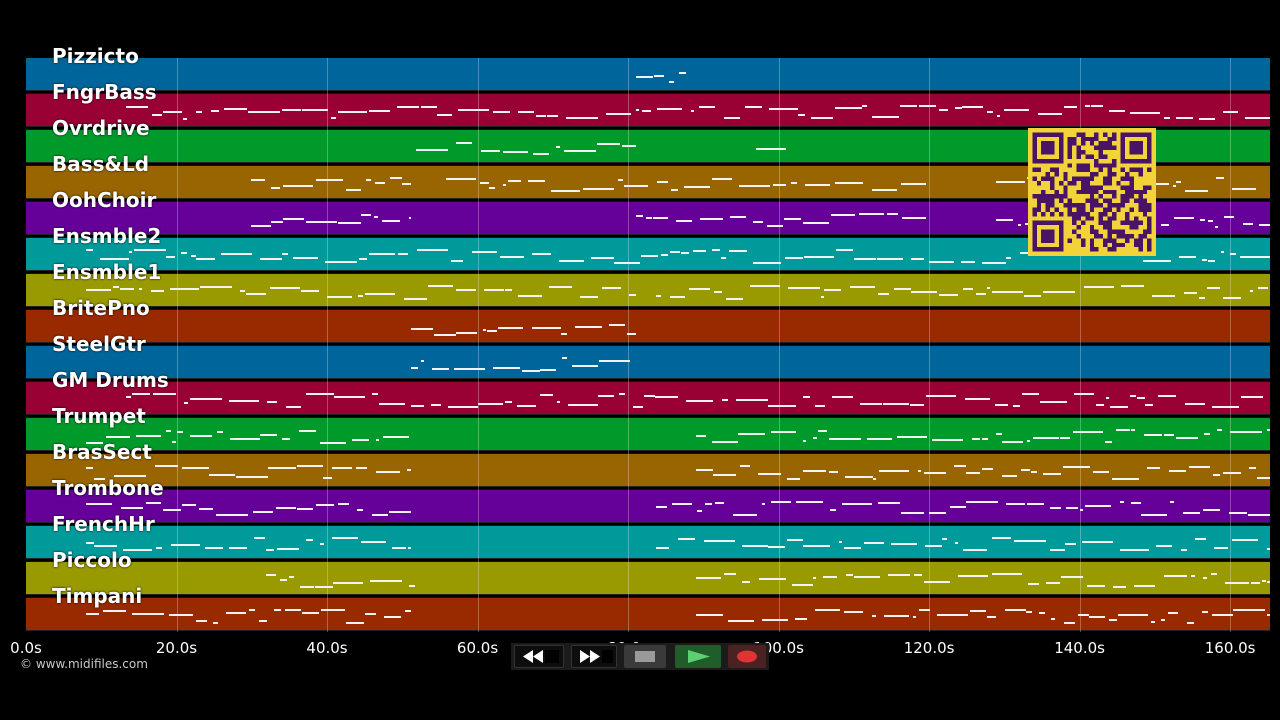 The height and width of the screenshot is (720, 1280). I want to click on grid-line, so click(1231, 345).